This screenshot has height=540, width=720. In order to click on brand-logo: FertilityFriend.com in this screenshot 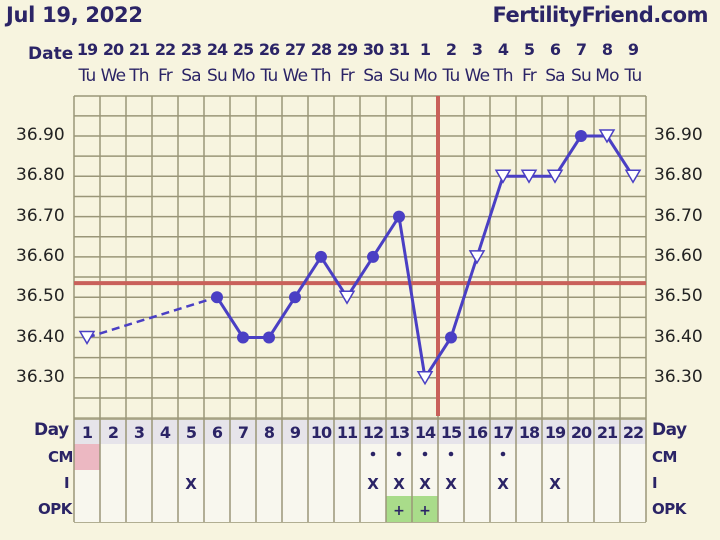, I will do `click(600, 15)`.